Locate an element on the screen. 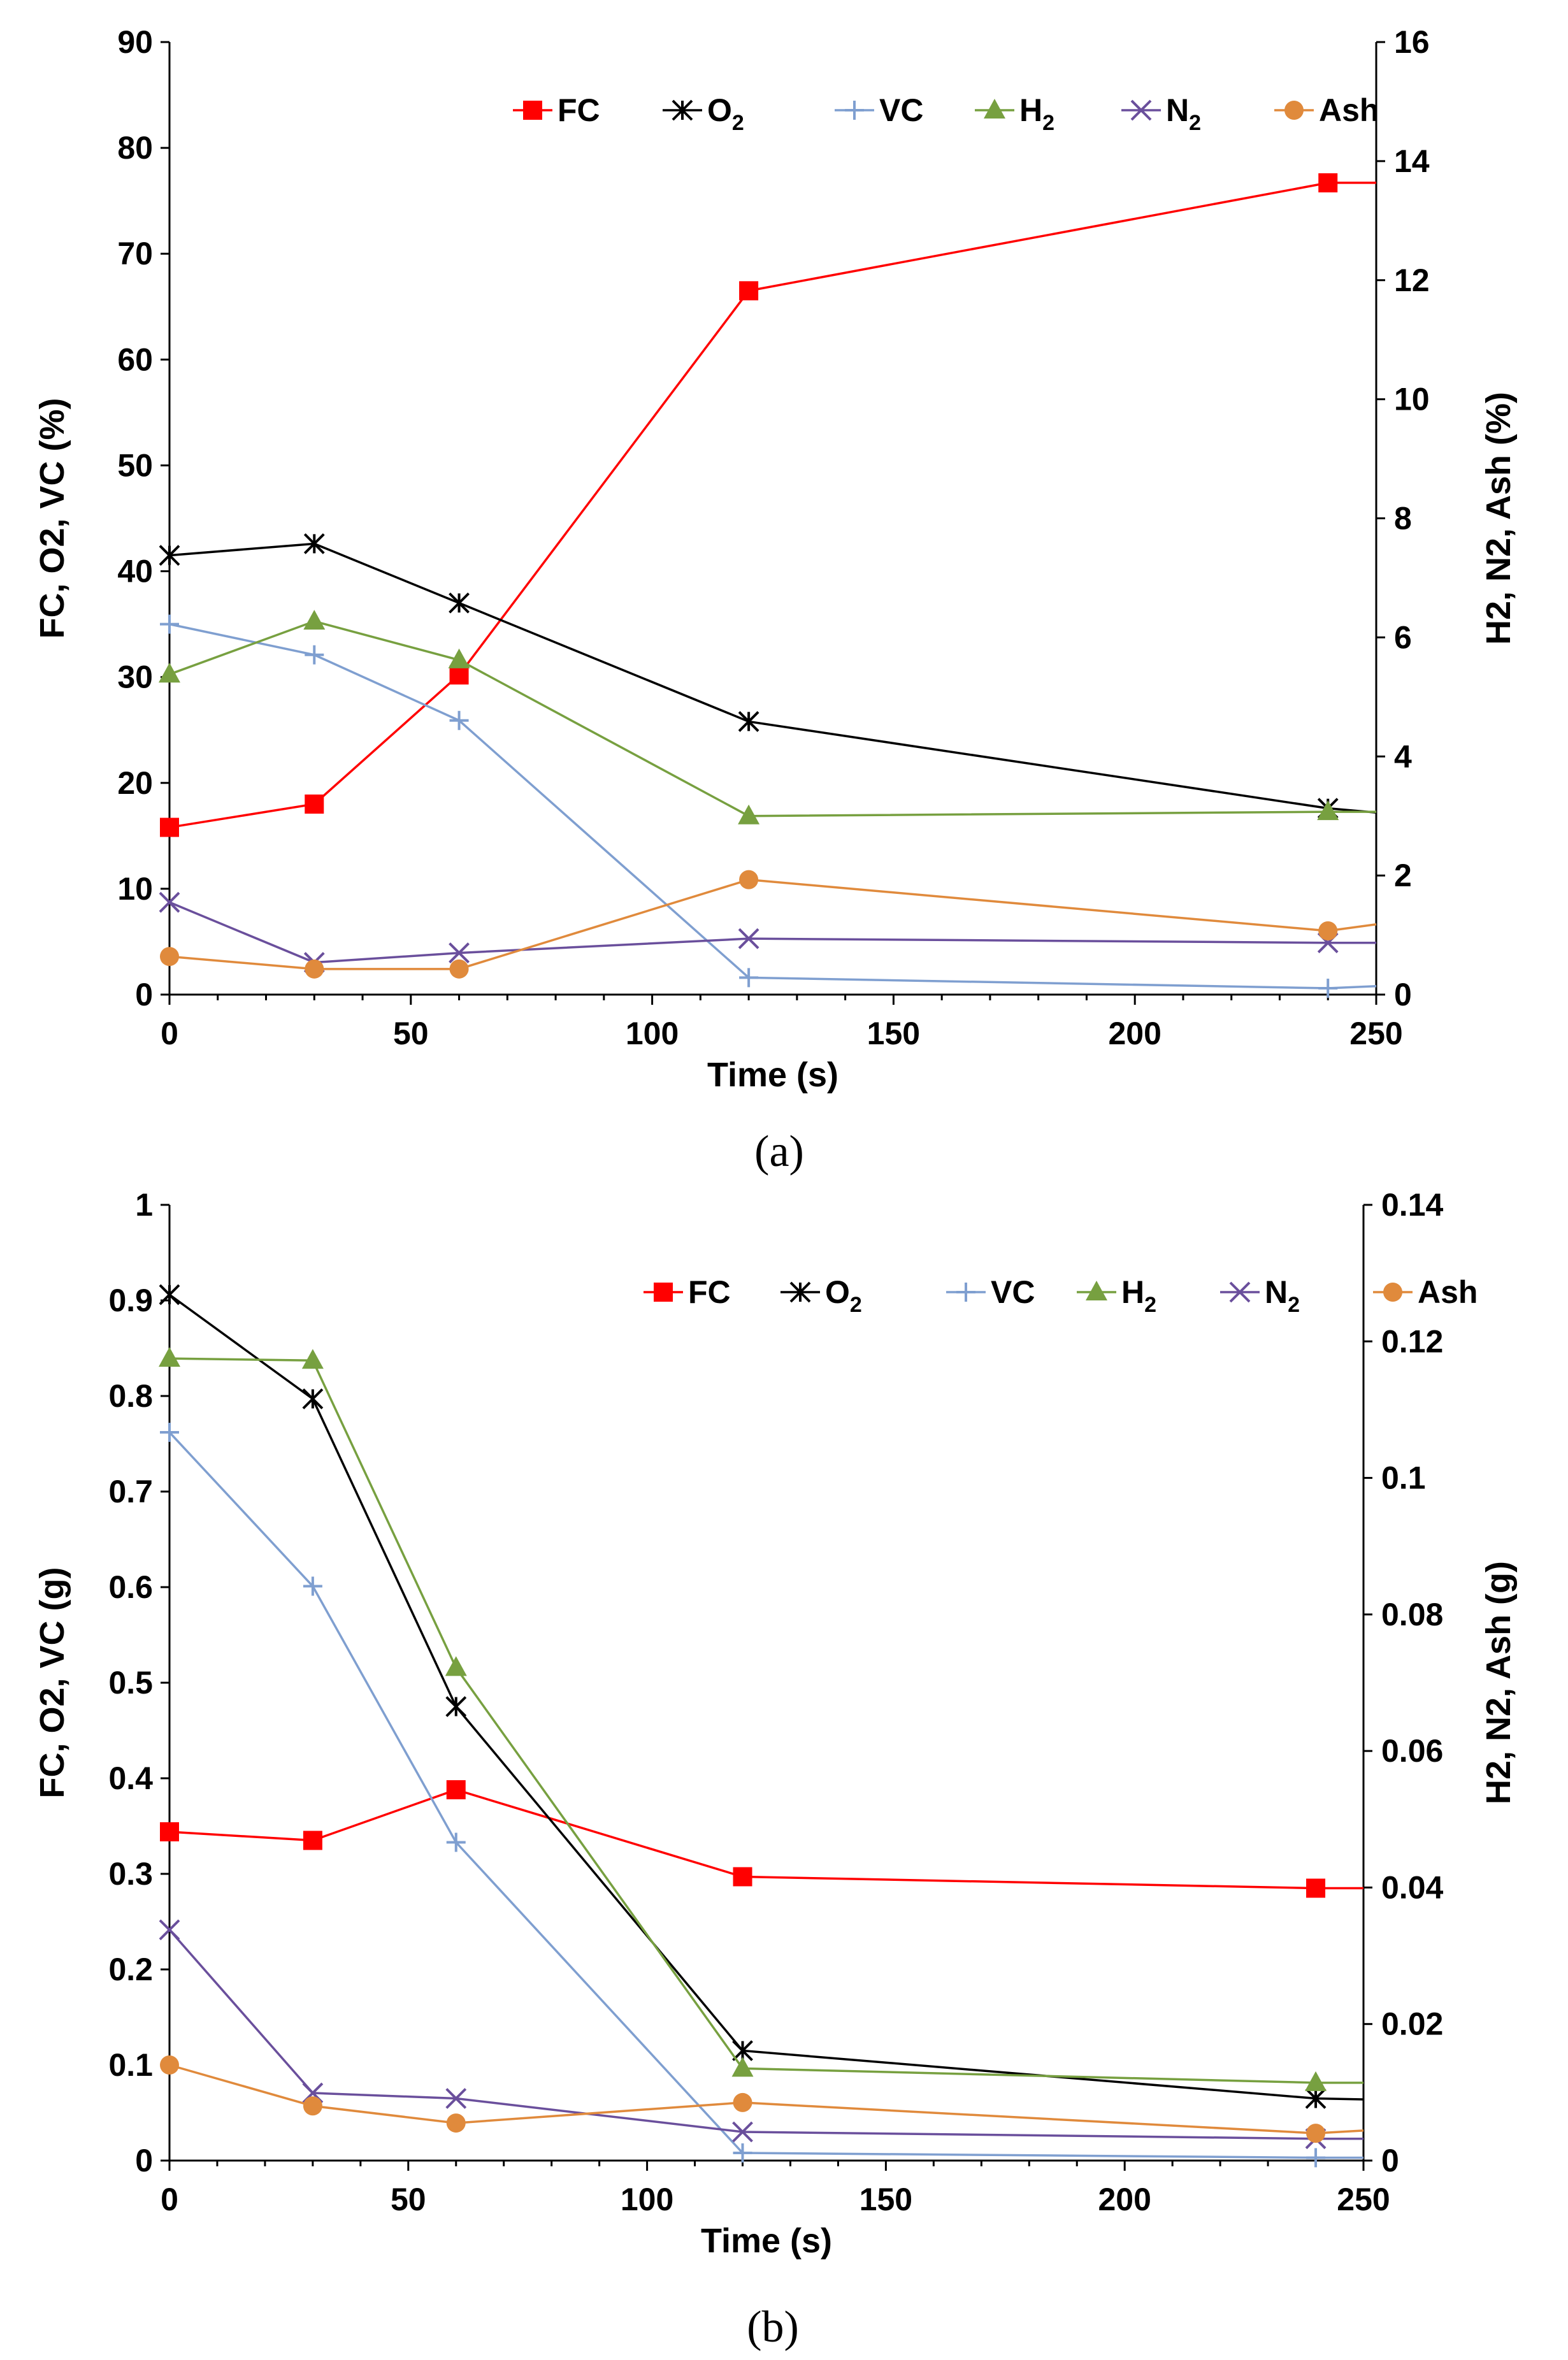 The image size is (1568, 2360). left-tick-label: 60 is located at coordinates (135, 359).